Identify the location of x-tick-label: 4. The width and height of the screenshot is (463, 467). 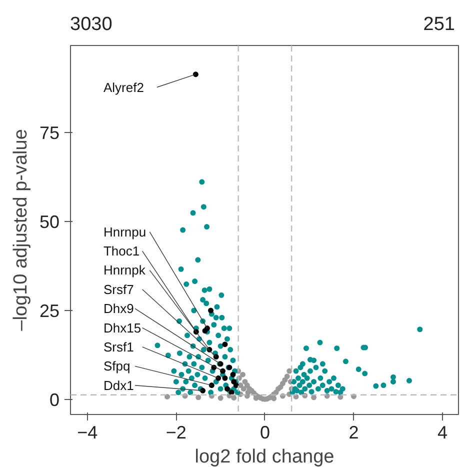
(443, 432).